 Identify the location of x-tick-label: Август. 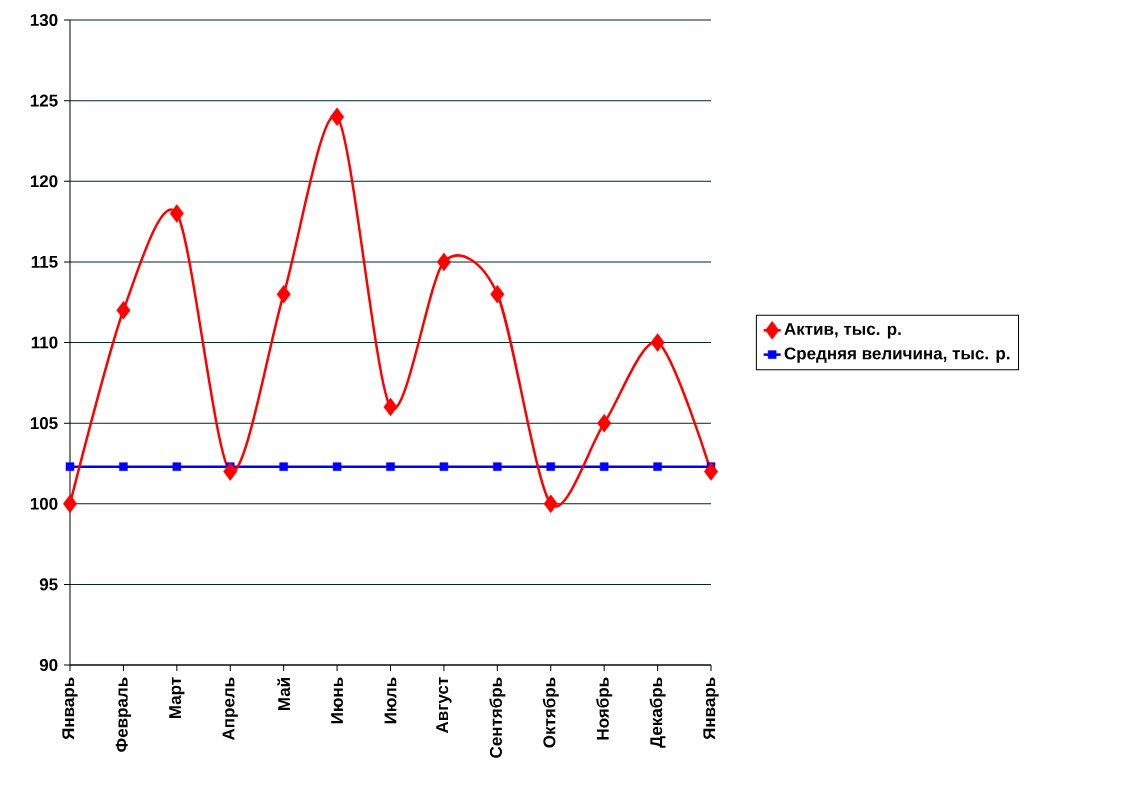
(444, 705).